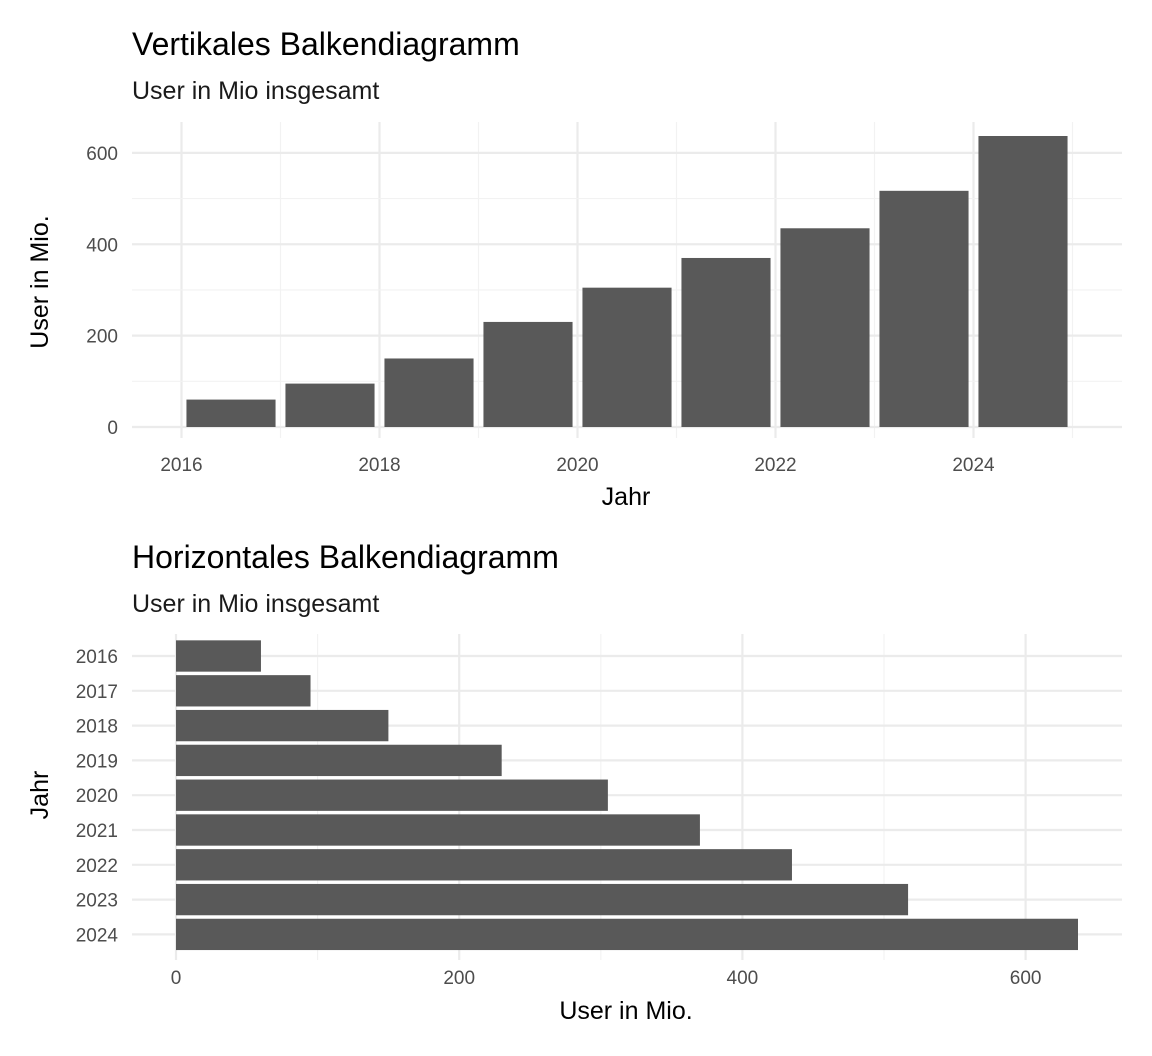 The height and width of the screenshot is (1056, 1152). What do you see at coordinates (176, 978) in the screenshot?
I see `chart2-x-tick-label: 0` at bounding box center [176, 978].